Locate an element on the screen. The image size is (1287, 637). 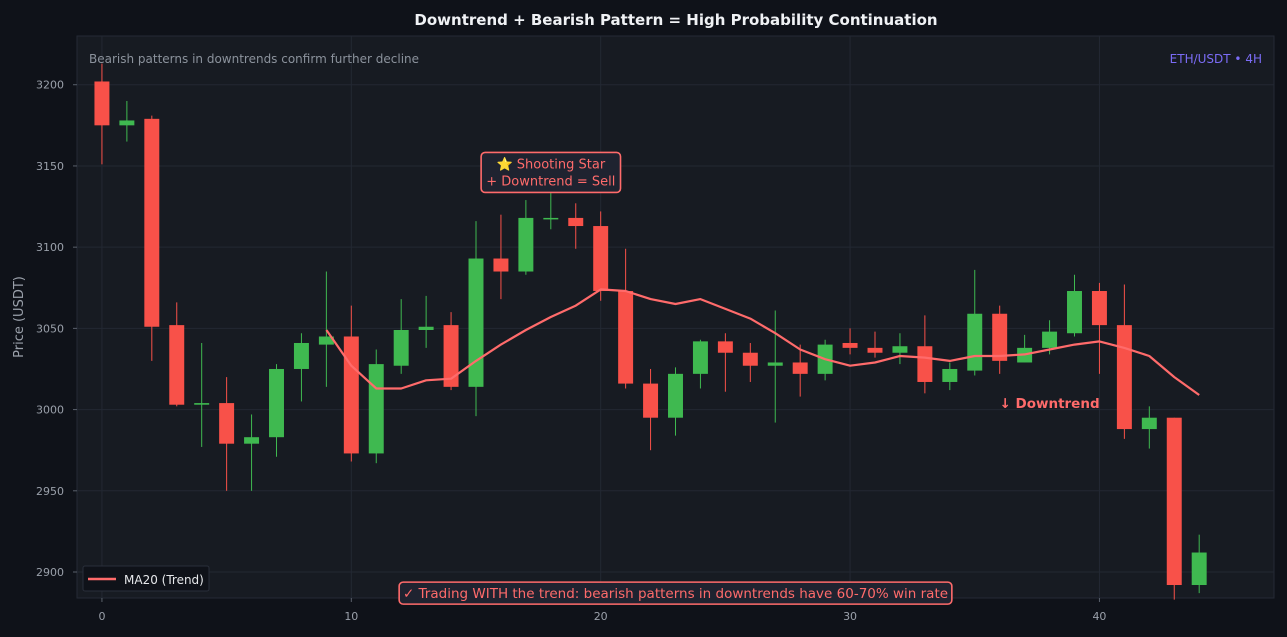
annotation-text: ↓ Downtrend is located at coordinates (1050, 404).